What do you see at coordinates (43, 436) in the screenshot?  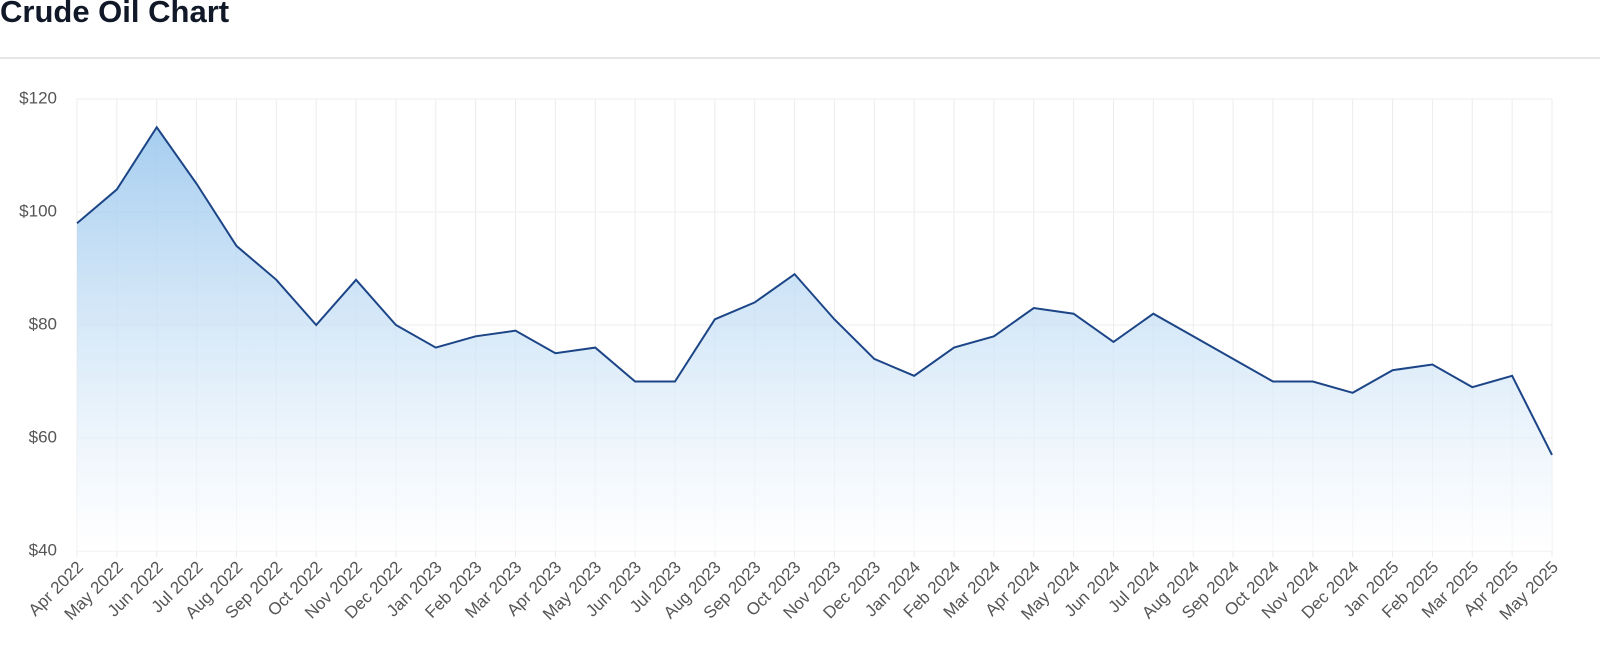 I see `y-tick-label: $60` at bounding box center [43, 436].